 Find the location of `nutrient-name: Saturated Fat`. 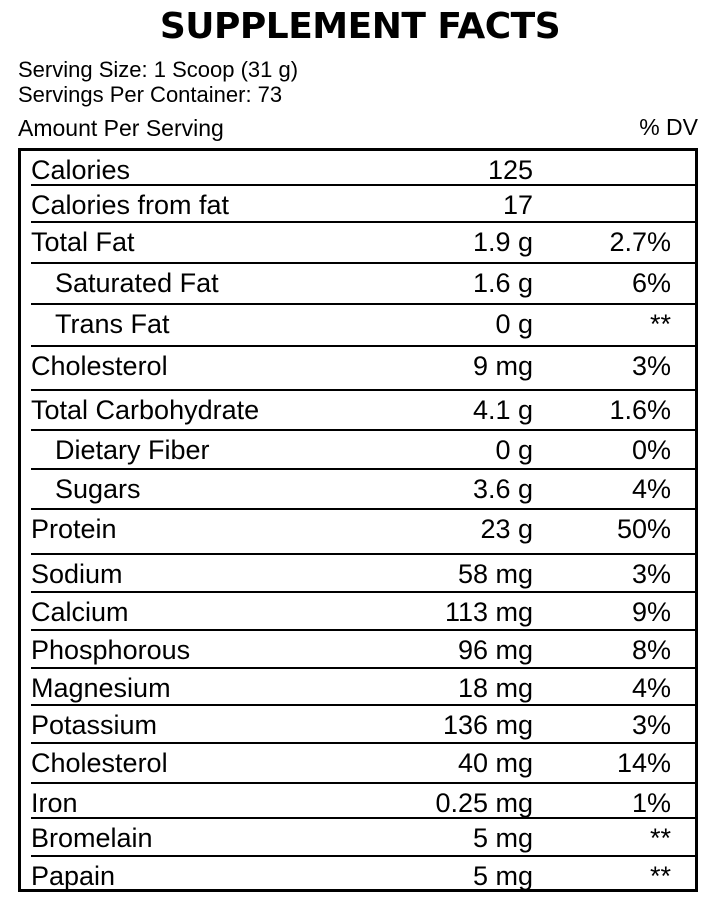

nutrient-name: Saturated Fat is located at coordinates (137, 283).